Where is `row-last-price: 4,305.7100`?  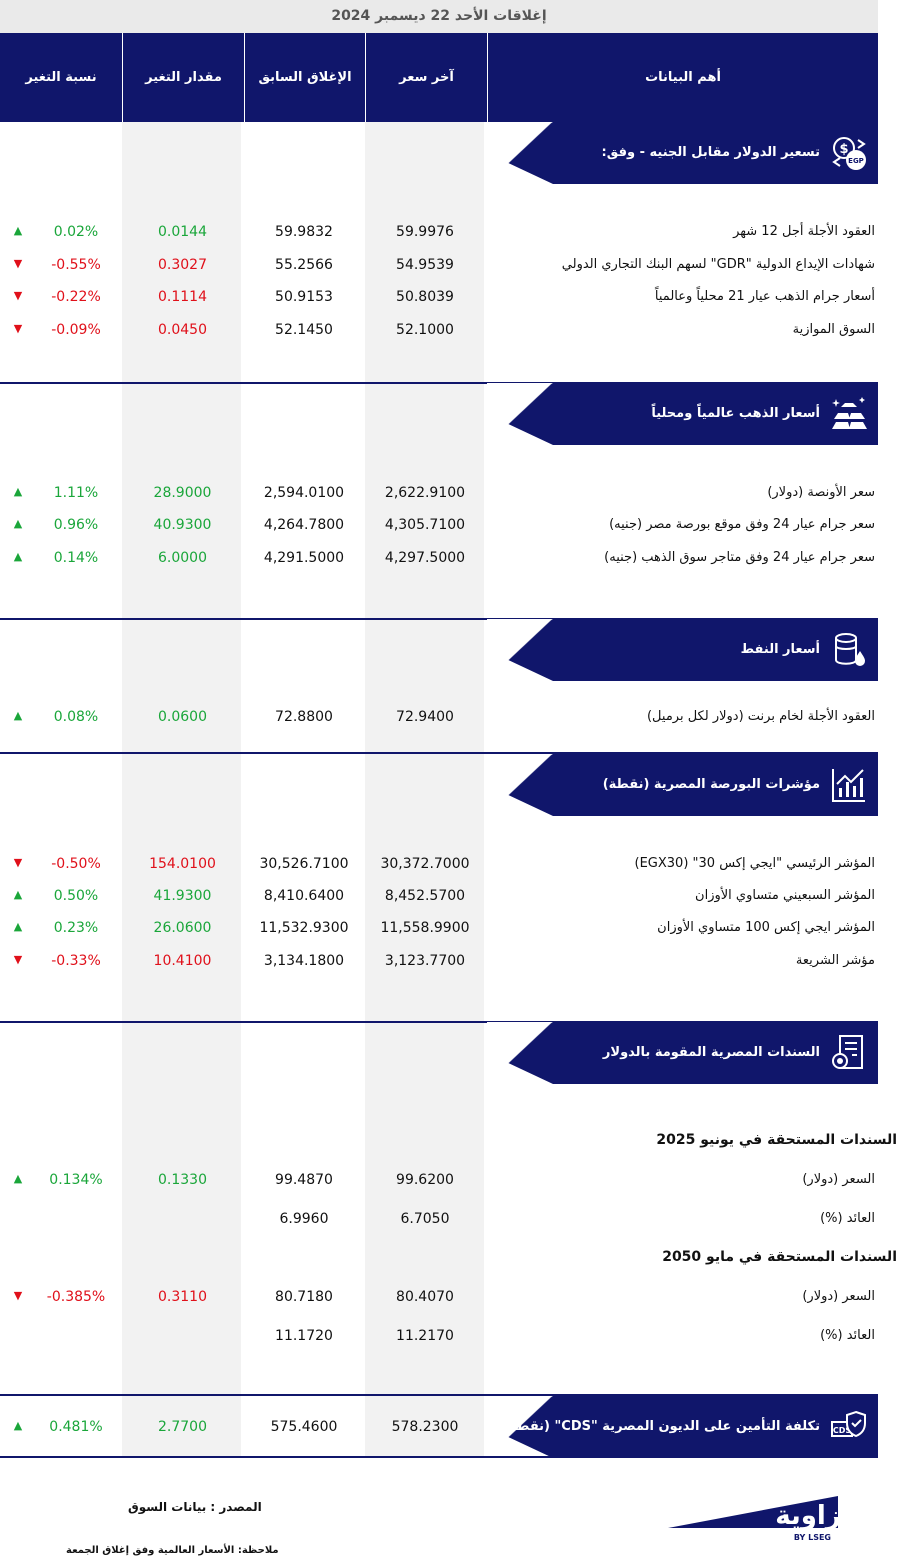 row-last-price: 4,305.7100 is located at coordinates (425, 525).